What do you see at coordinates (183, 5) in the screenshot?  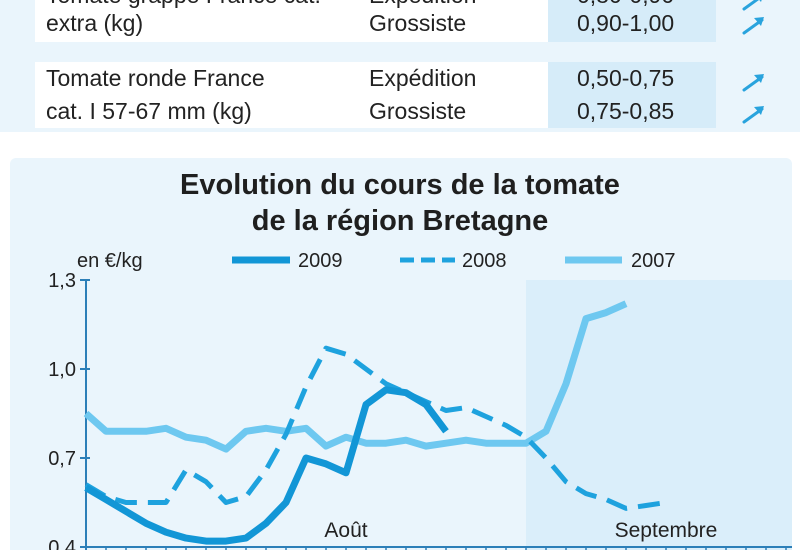 I see `product-name-line1: Tomate grappe France cat.` at bounding box center [183, 5].